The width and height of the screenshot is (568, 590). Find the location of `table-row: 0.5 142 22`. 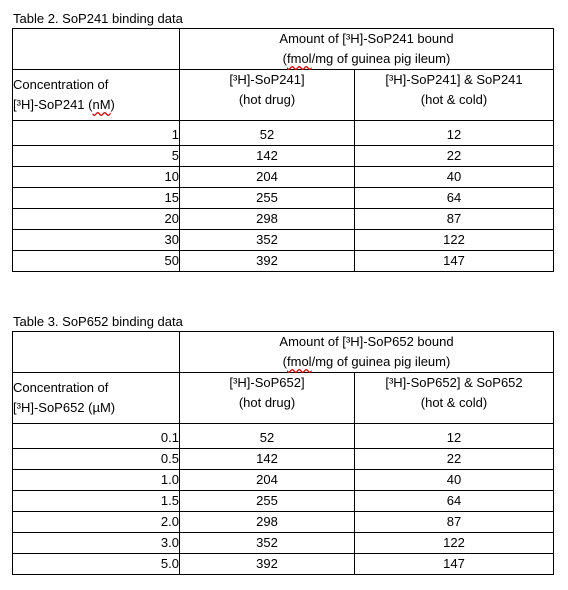

table-row: 0.5 142 22 is located at coordinates (283, 459).